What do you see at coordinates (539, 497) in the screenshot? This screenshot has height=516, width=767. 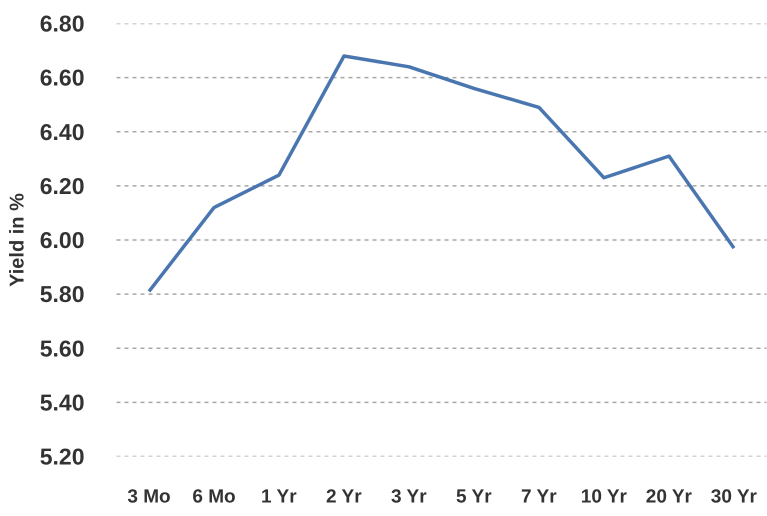 I see `x-tick-label: 7 Yr` at bounding box center [539, 497].